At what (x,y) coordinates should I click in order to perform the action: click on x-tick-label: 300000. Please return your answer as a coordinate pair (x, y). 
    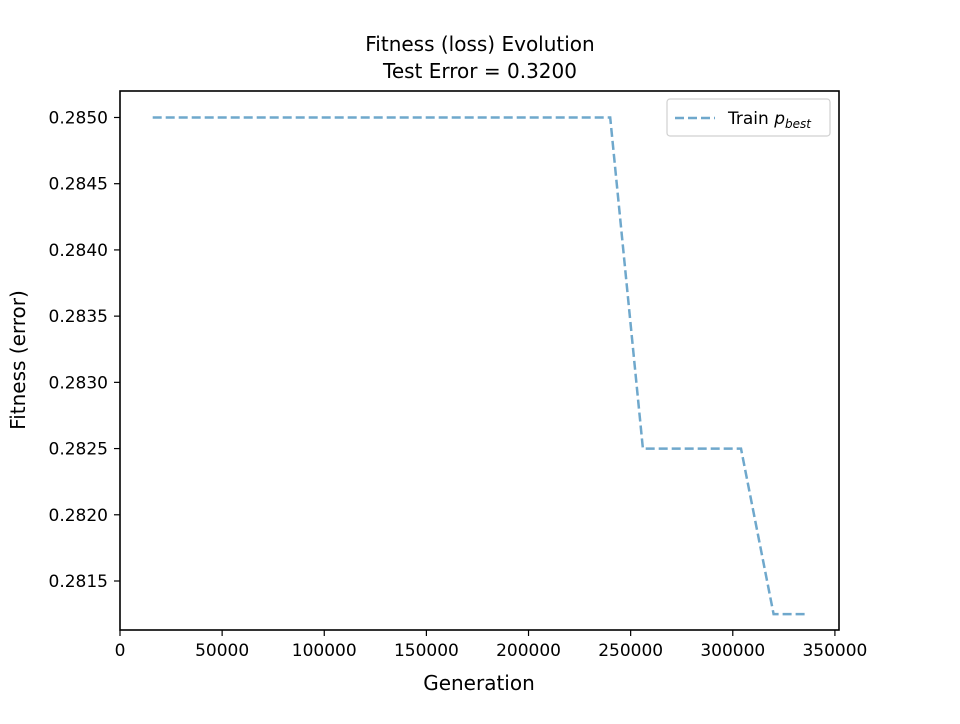
    Looking at the image, I should click on (732, 651).